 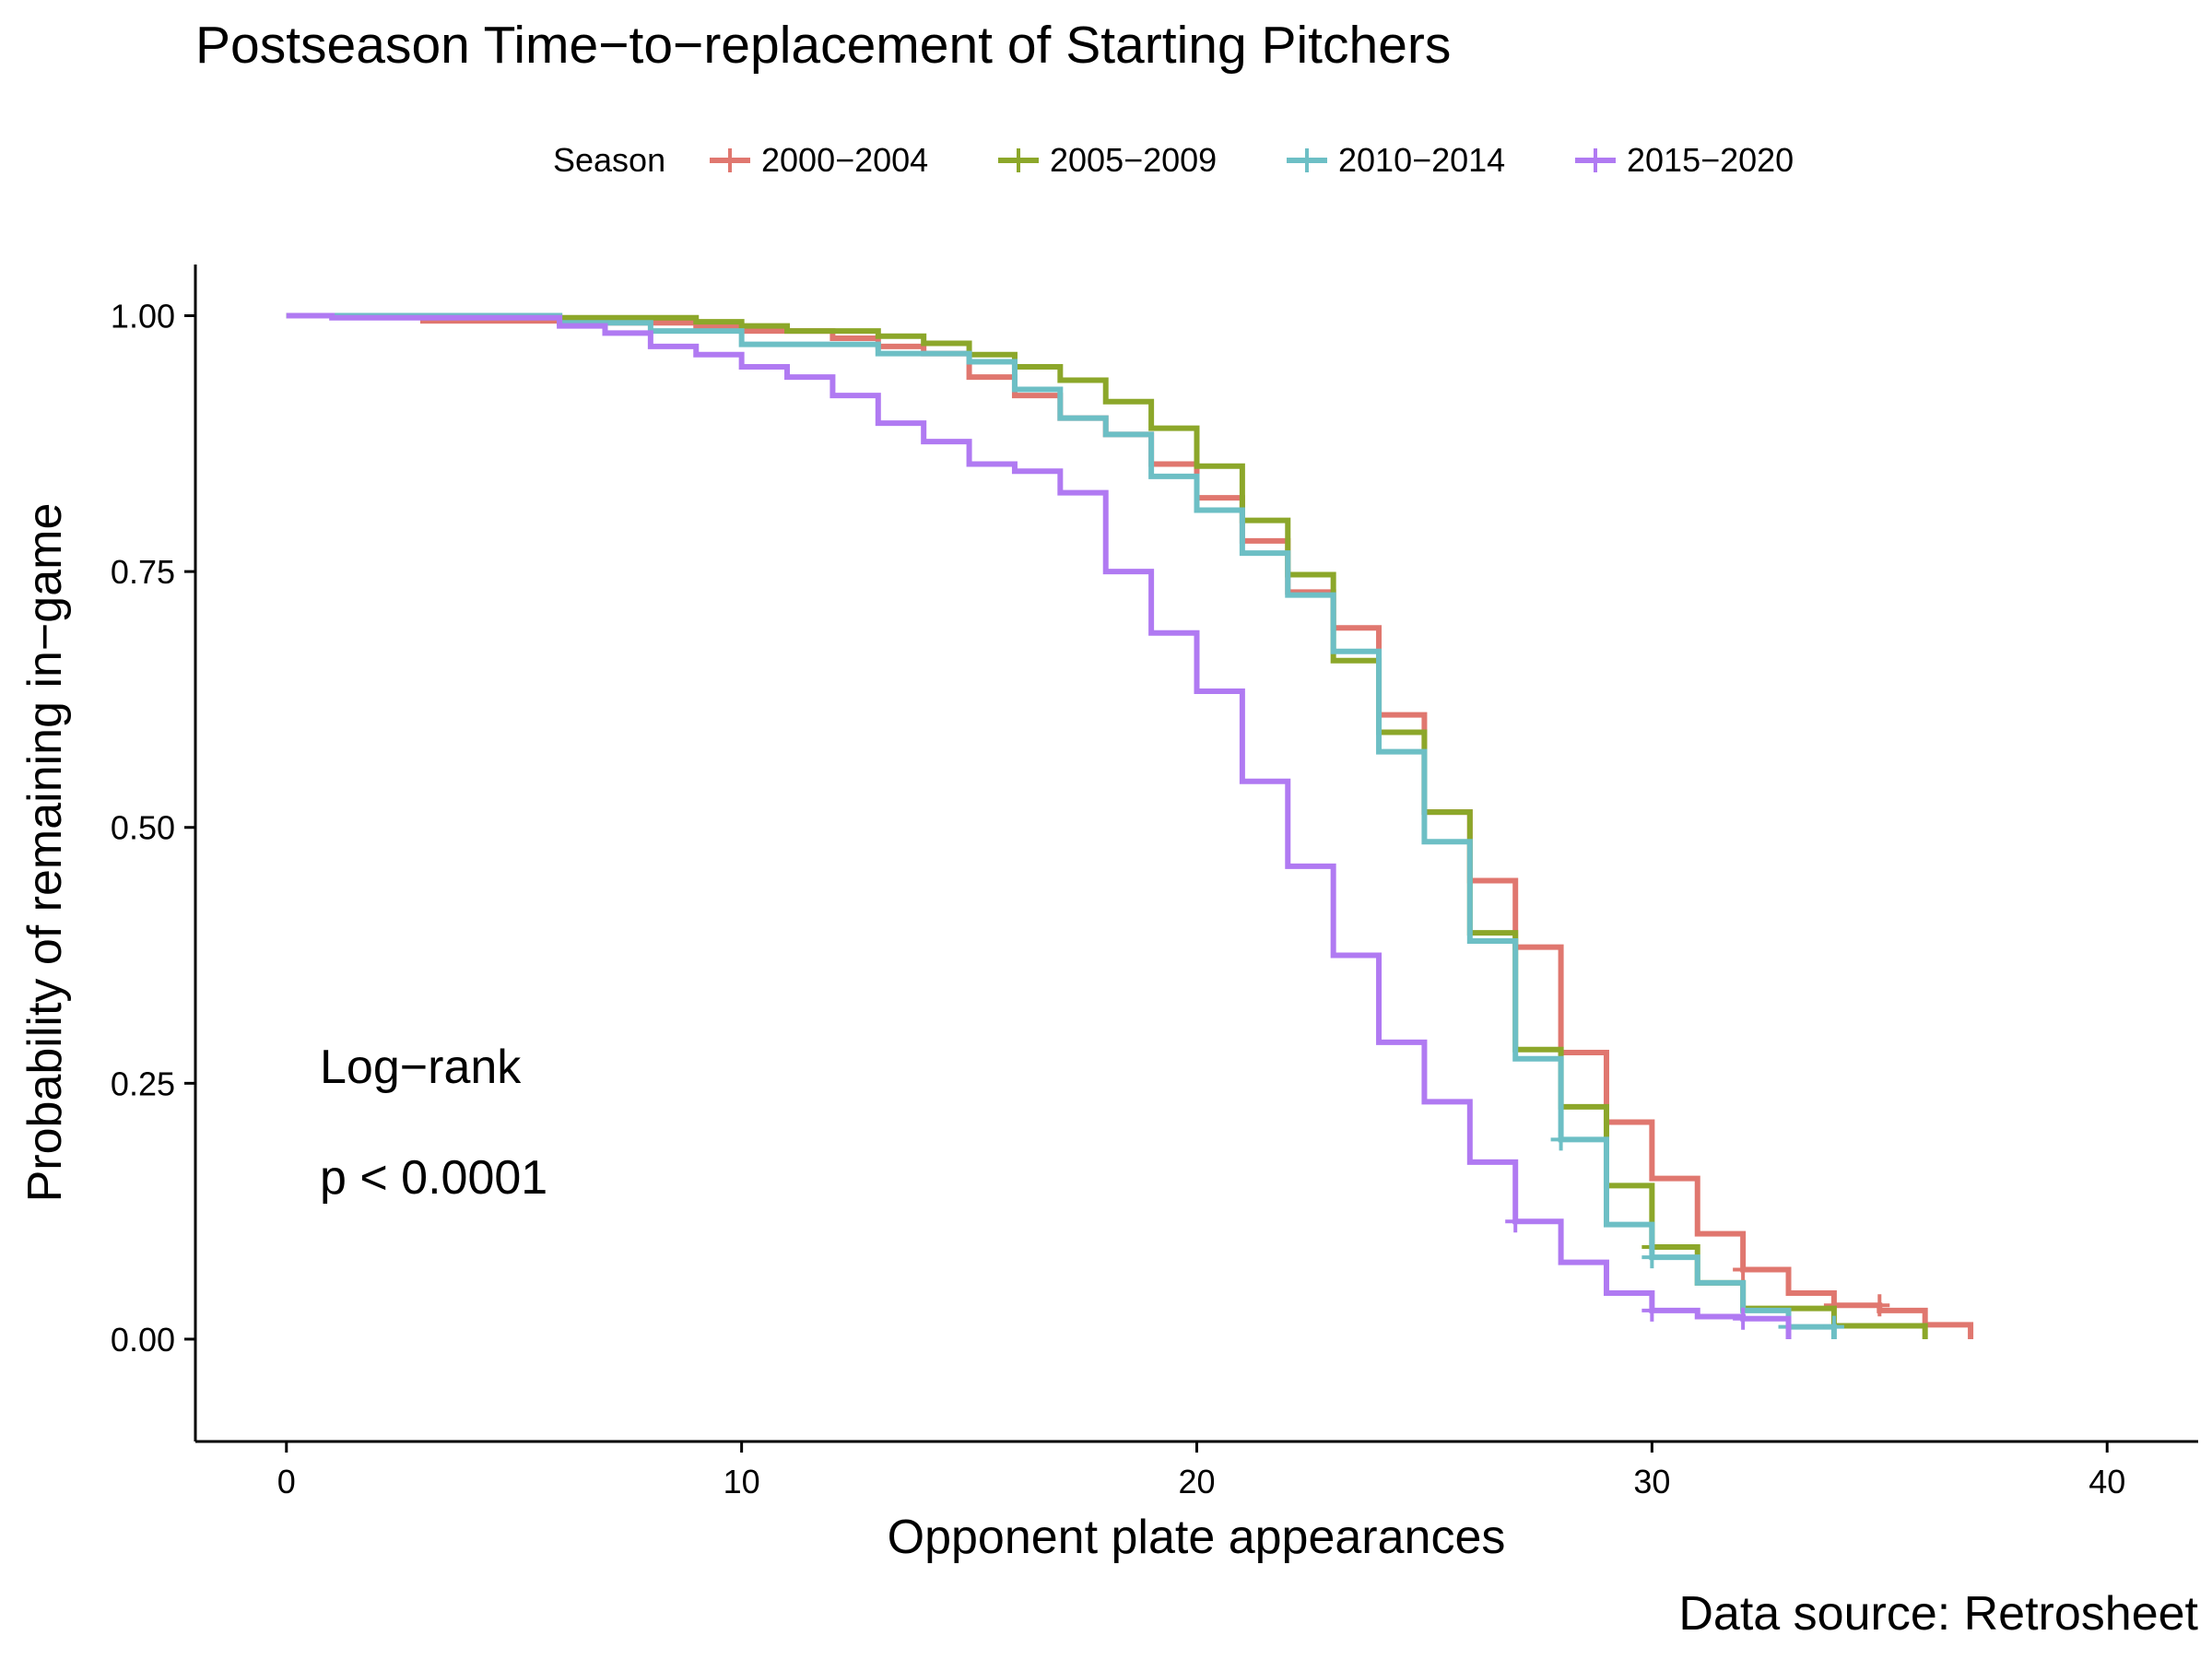 What do you see at coordinates (1133, 160) in the screenshot?
I see `legend-label-2: 2005−2009` at bounding box center [1133, 160].